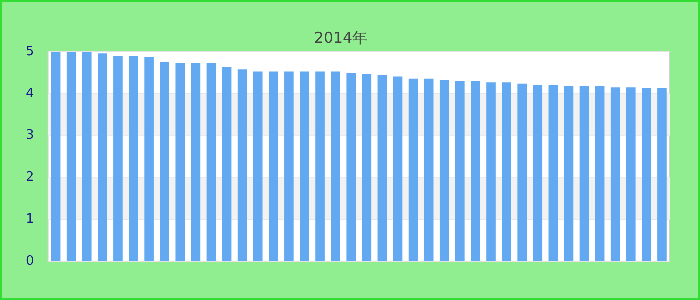 This screenshot has height=300, width=700. I want to click on y-tick-label: 1, so click(30, 219).